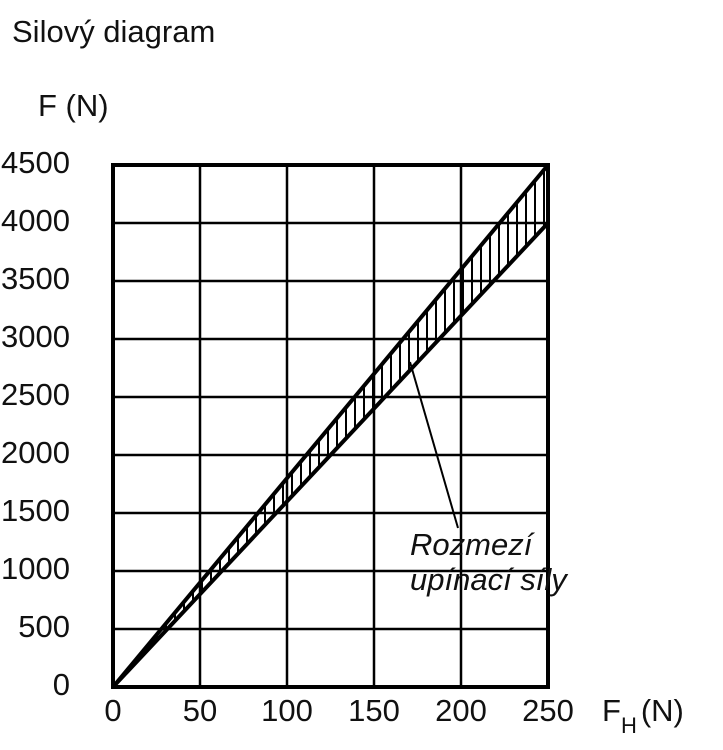 Image resolution: width=723 pixels, height=750 pixels. What do you see at coordinates (548, 710) in the screenshot?
I see `x-tick-label: 250` at bounding box center [548, 710].